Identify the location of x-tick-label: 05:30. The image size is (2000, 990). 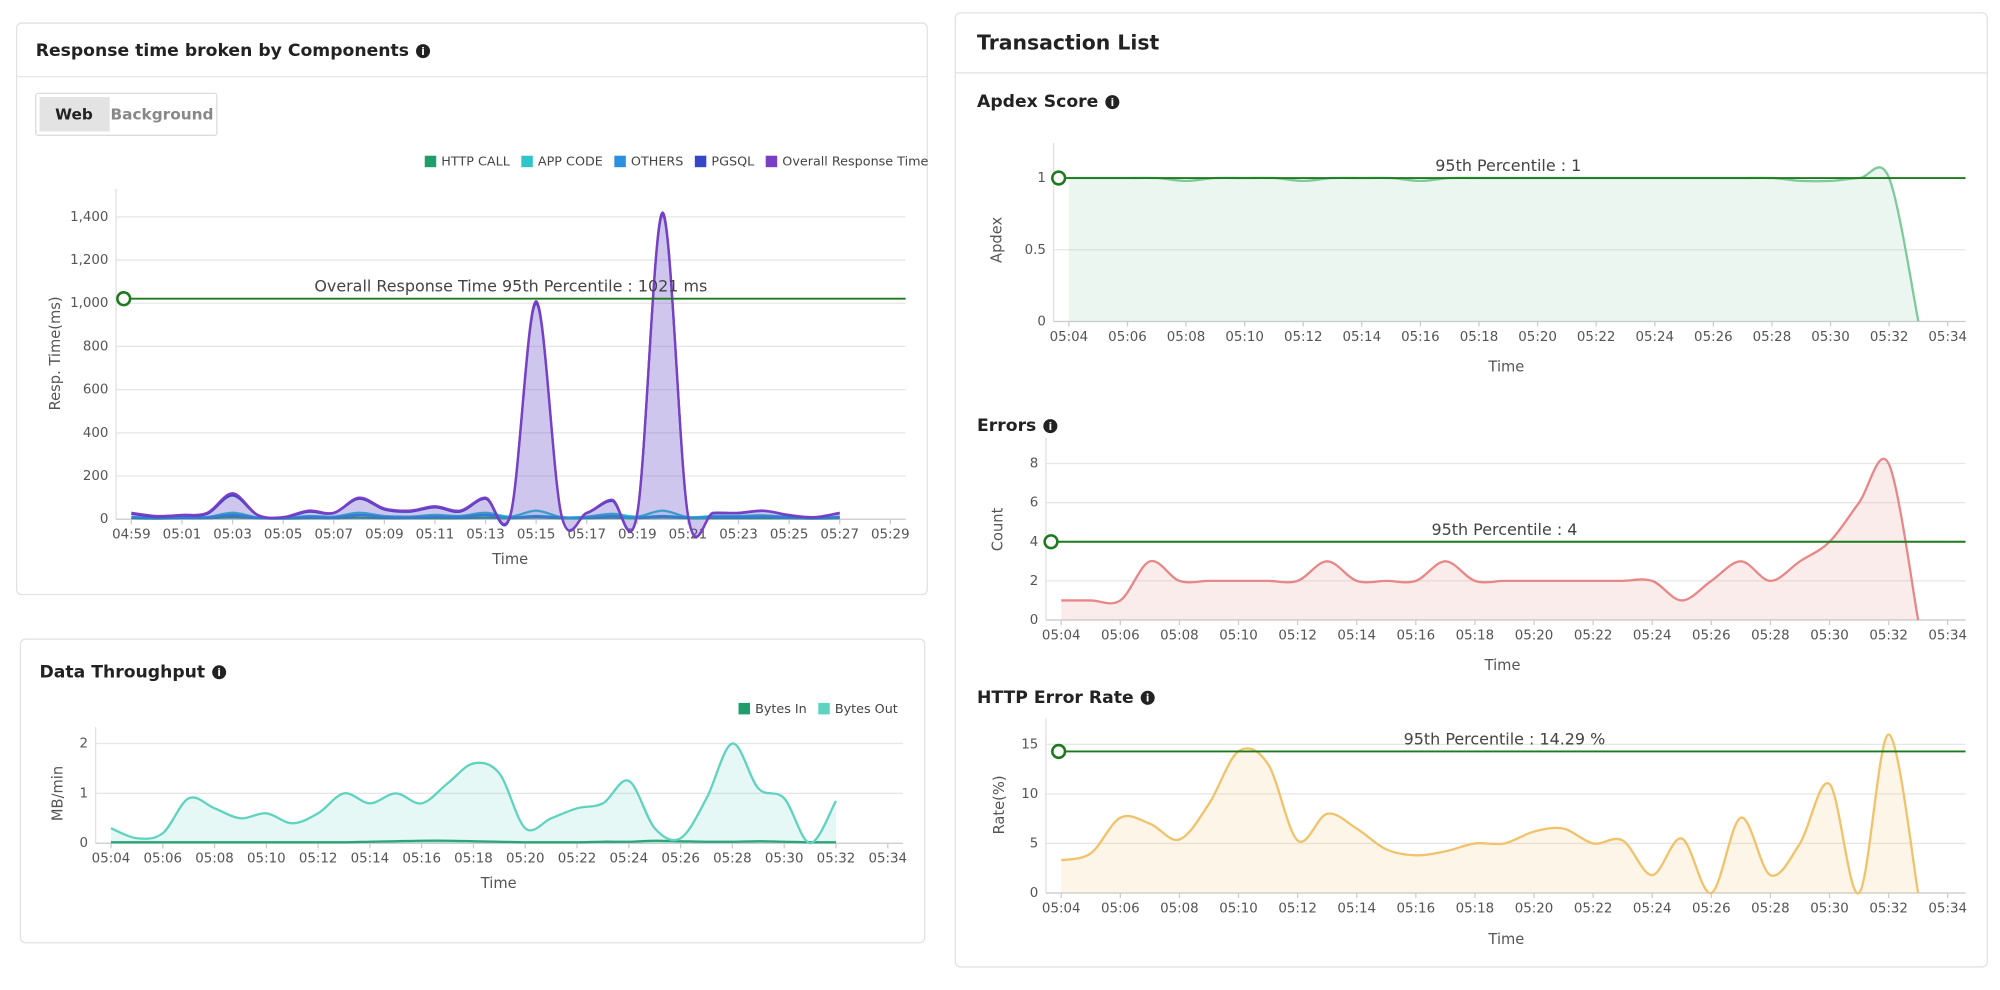
(1829, 635).